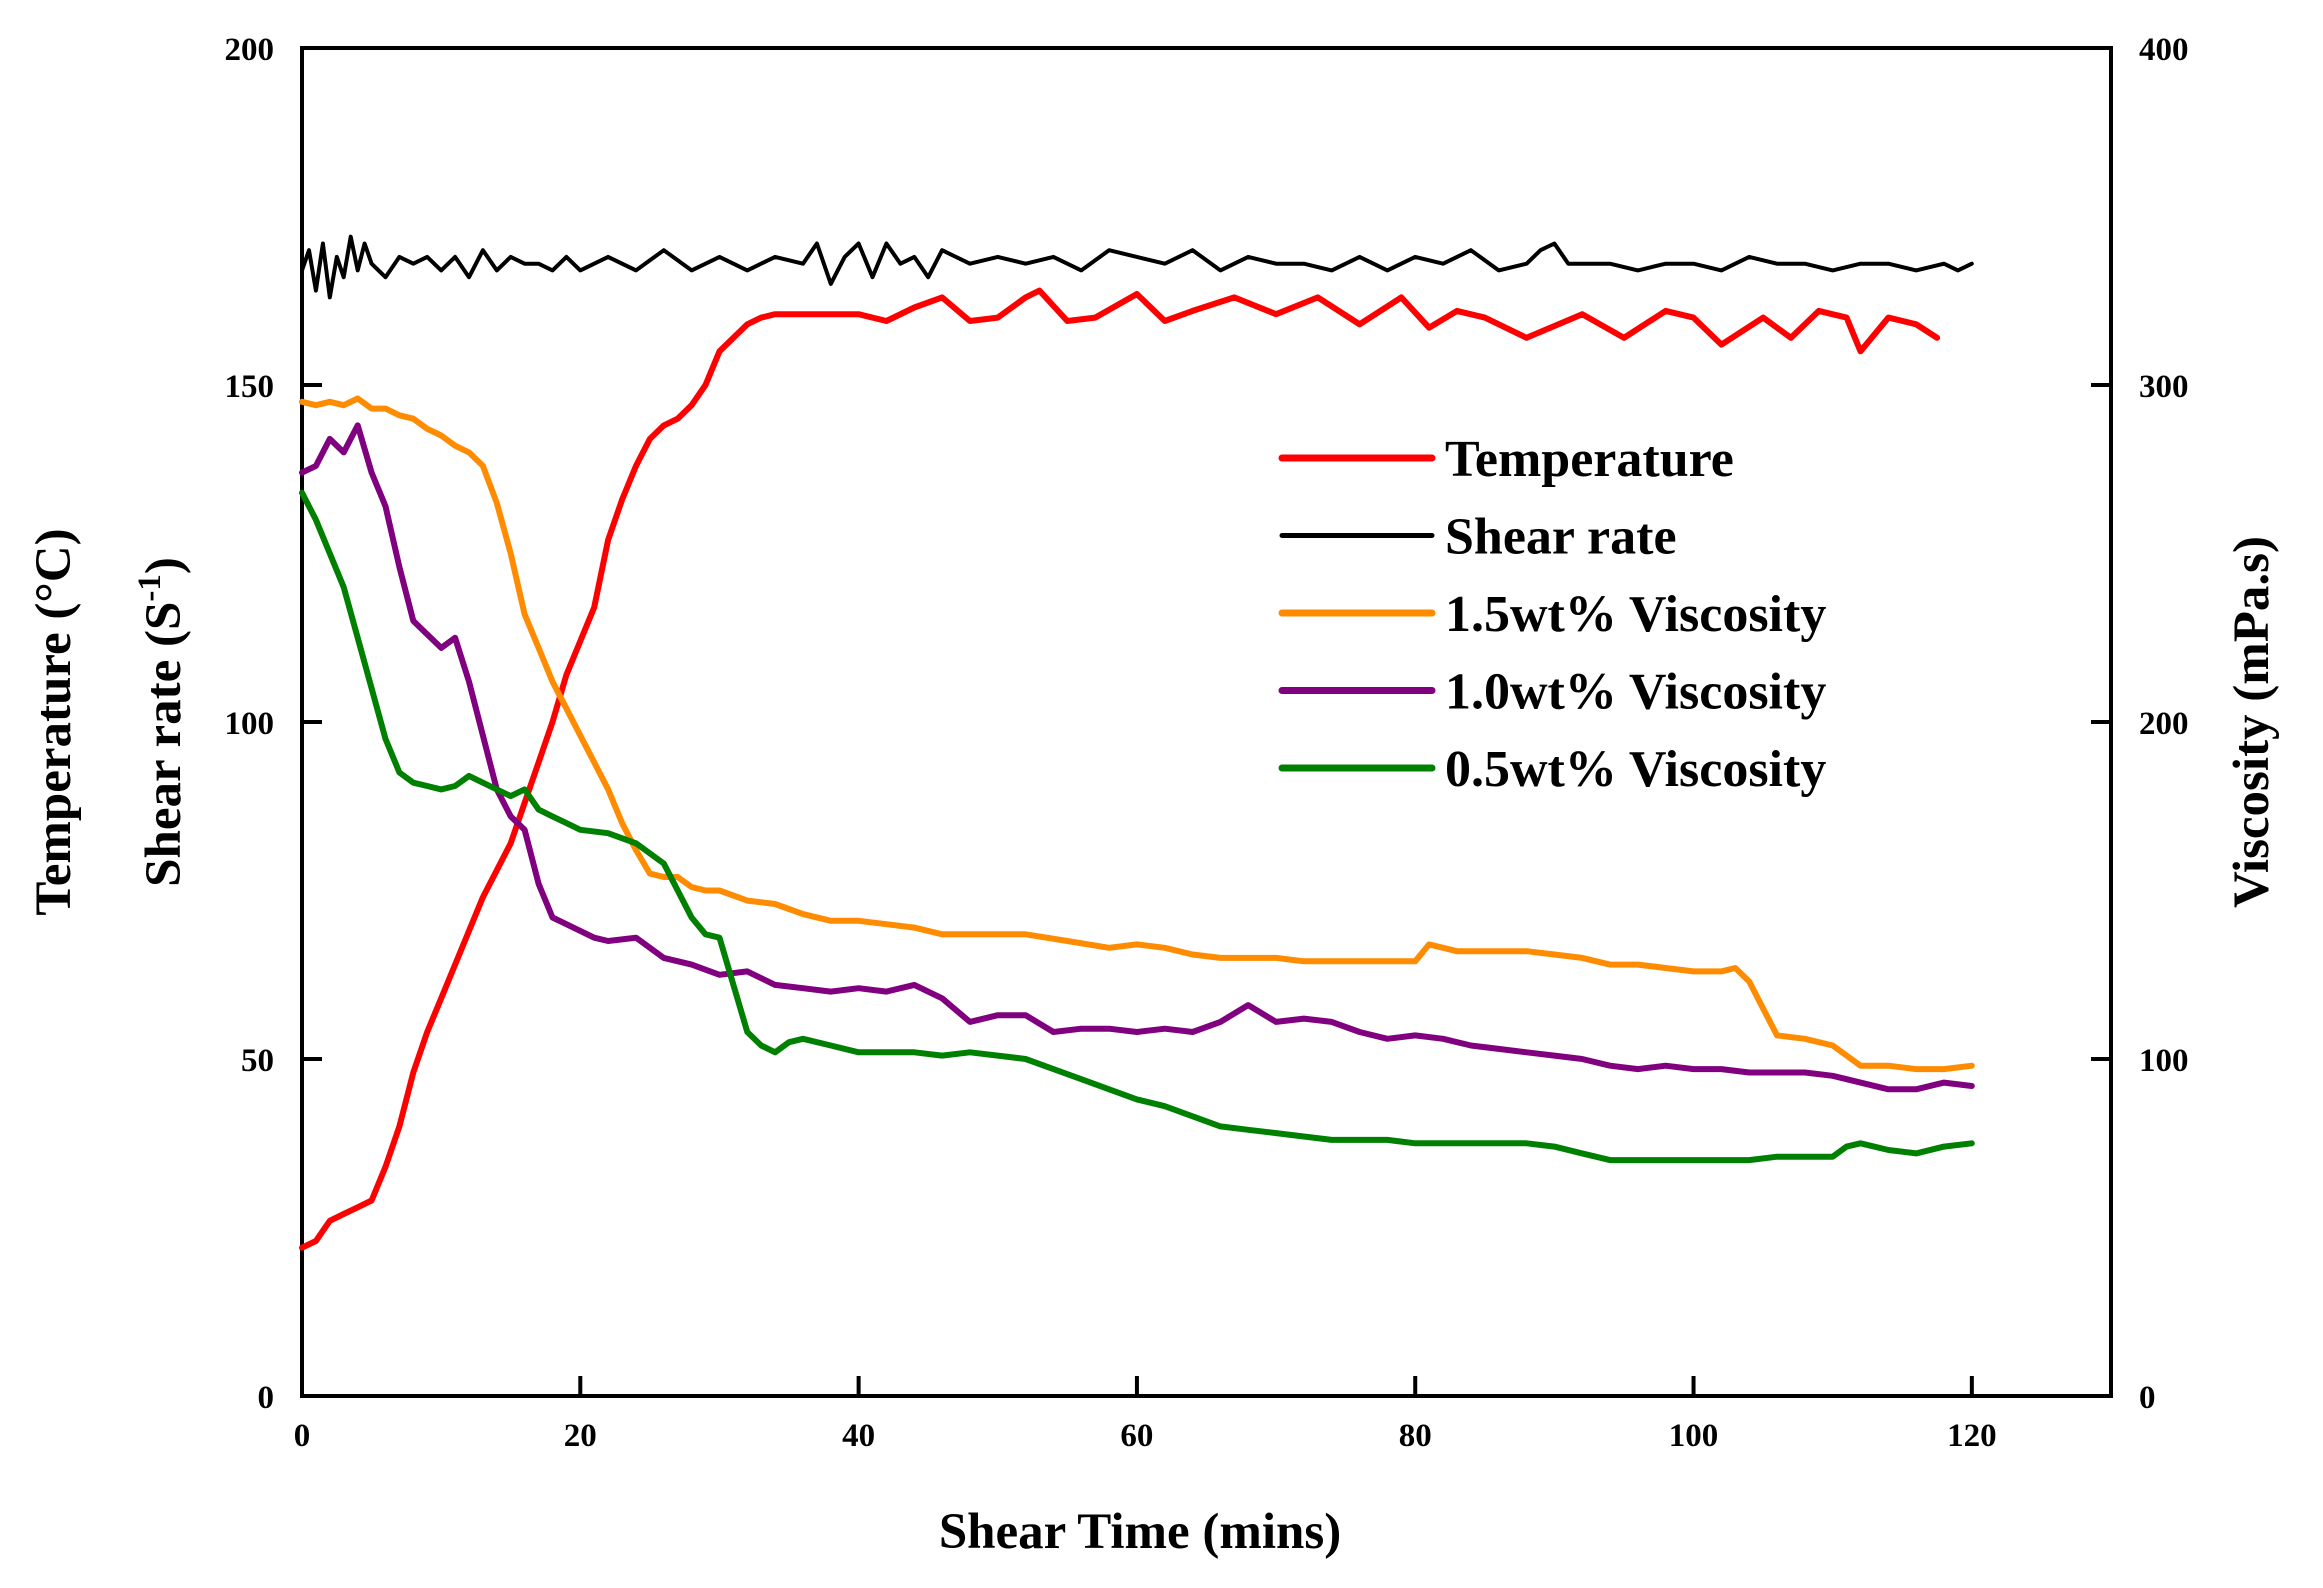 The width and height of the screenshot is (2323, 1588). What do you see at coordinates (2164, 50) in the screenshot?
I see `y-right-tick-label: 400` at bounding box center [2164, 50].